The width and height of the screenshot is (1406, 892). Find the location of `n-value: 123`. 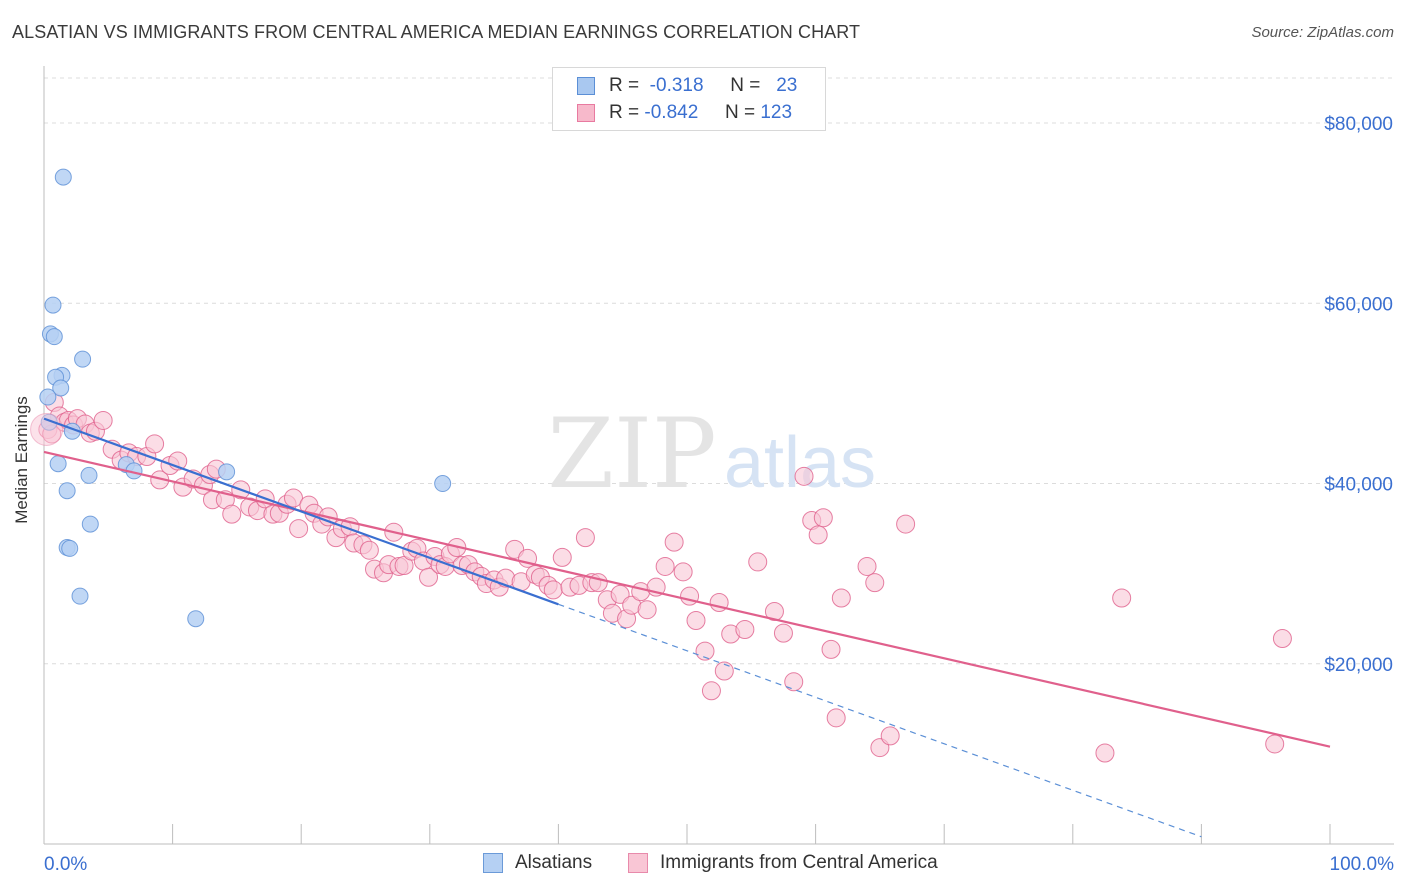

n-value: 123 is located at coordinates (776, 112).